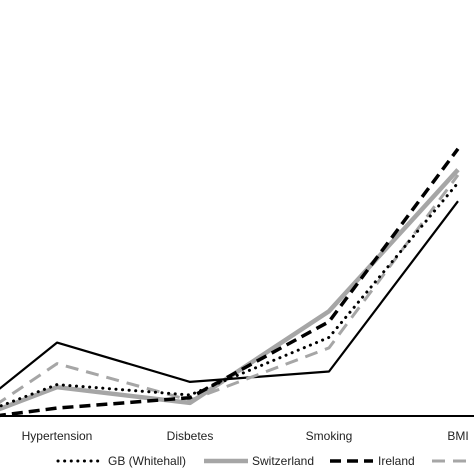 This screenshot has height=474, width=474. What do you see at coordinates (453, 461) in the screenshot?
I see `legend-item: G` at bounding box center [453, 461].